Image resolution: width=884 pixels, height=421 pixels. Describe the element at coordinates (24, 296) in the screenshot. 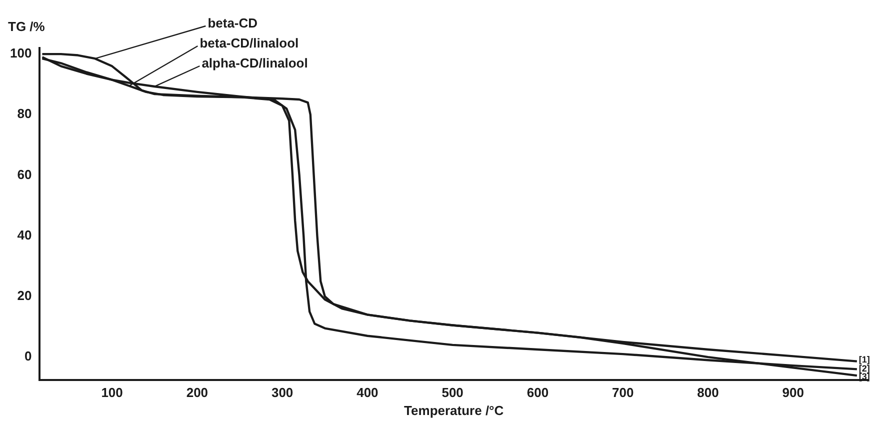

I see `y-tick-label: 20` at that location.